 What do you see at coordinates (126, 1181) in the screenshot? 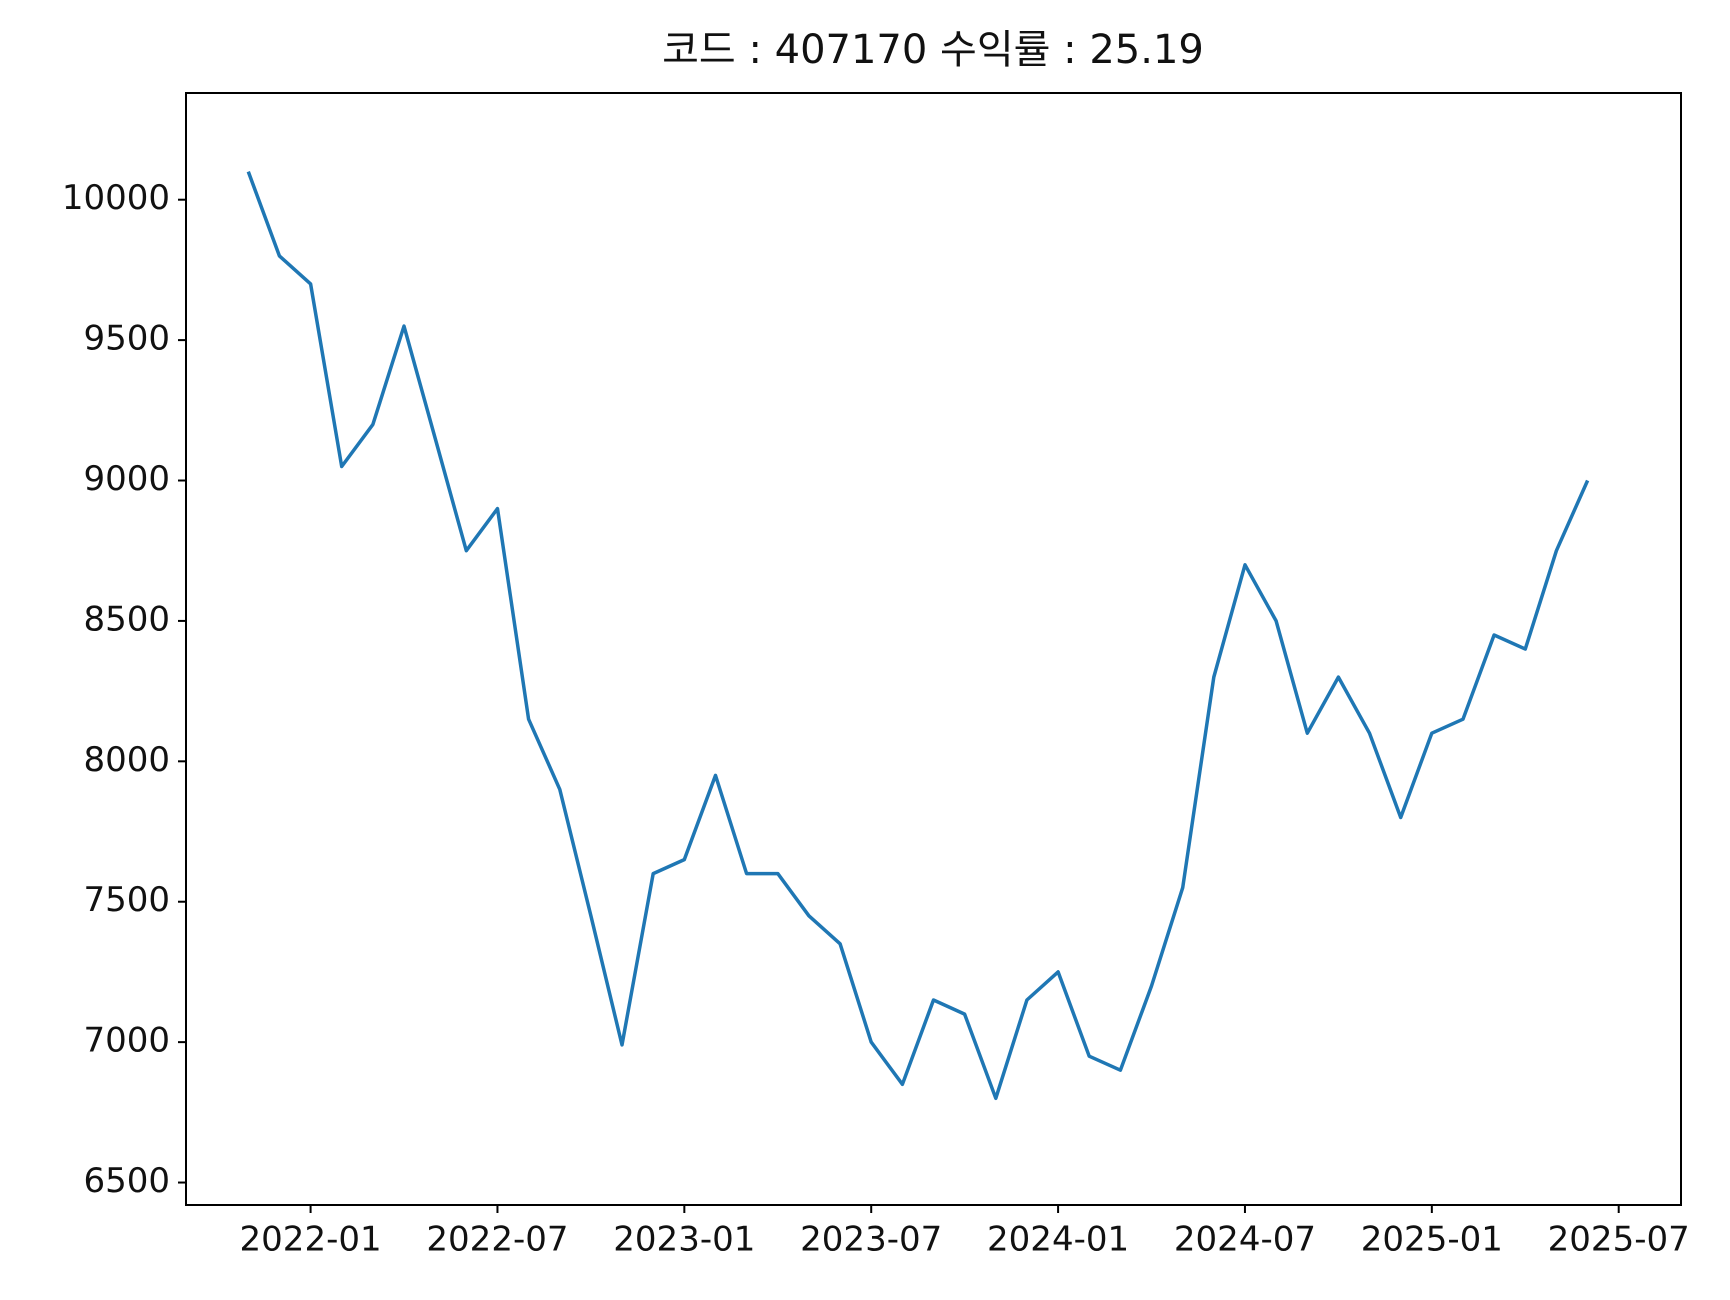
I see `y-tick-label: 6500` at bounding box center [126, 1181].